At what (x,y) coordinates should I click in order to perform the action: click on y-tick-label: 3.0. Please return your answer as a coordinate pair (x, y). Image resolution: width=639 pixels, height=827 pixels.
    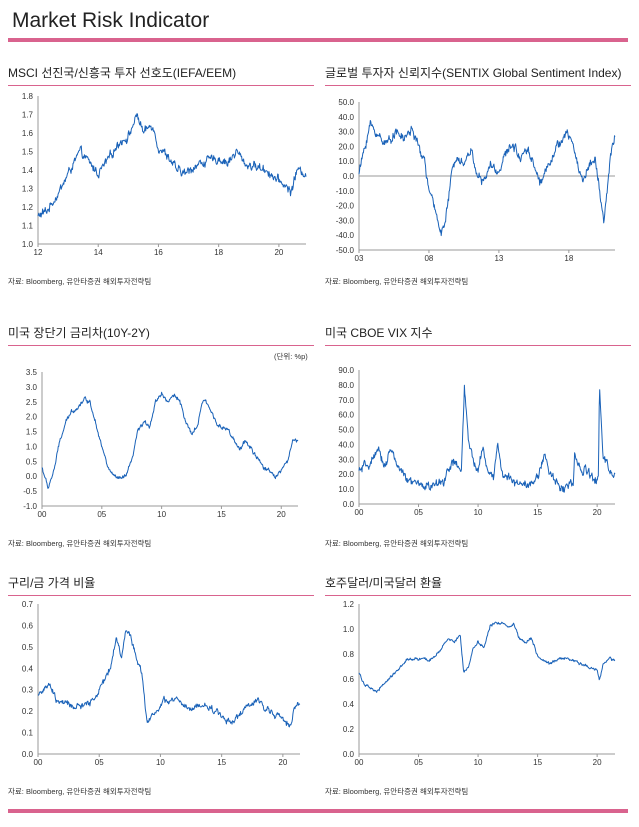
    Looking at the image, I should click on (32, 387).